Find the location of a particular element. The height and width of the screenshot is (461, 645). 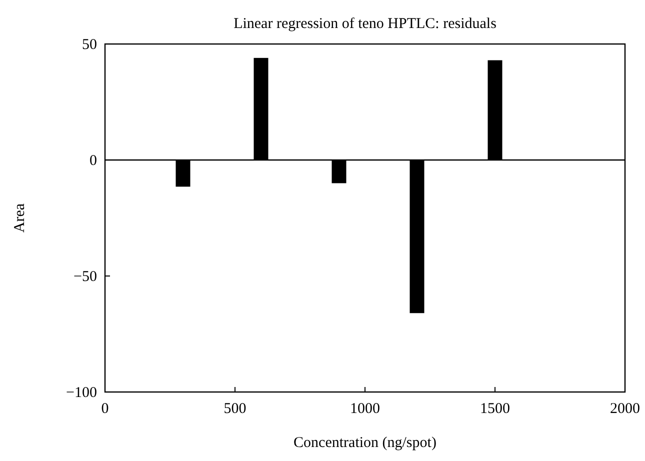

y-tick-label: −50 is located at coordinates (85, 277).